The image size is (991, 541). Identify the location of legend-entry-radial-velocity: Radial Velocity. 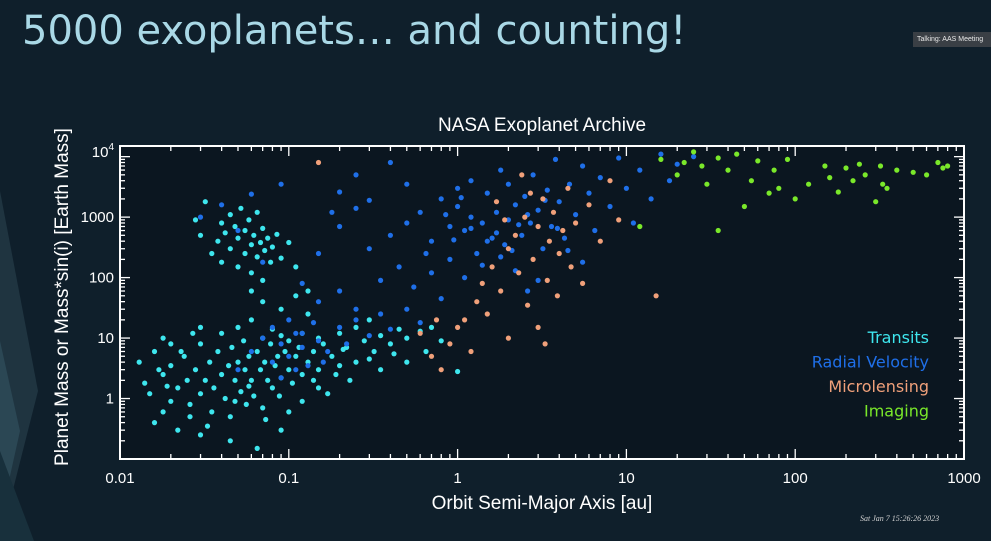
(870, 362).